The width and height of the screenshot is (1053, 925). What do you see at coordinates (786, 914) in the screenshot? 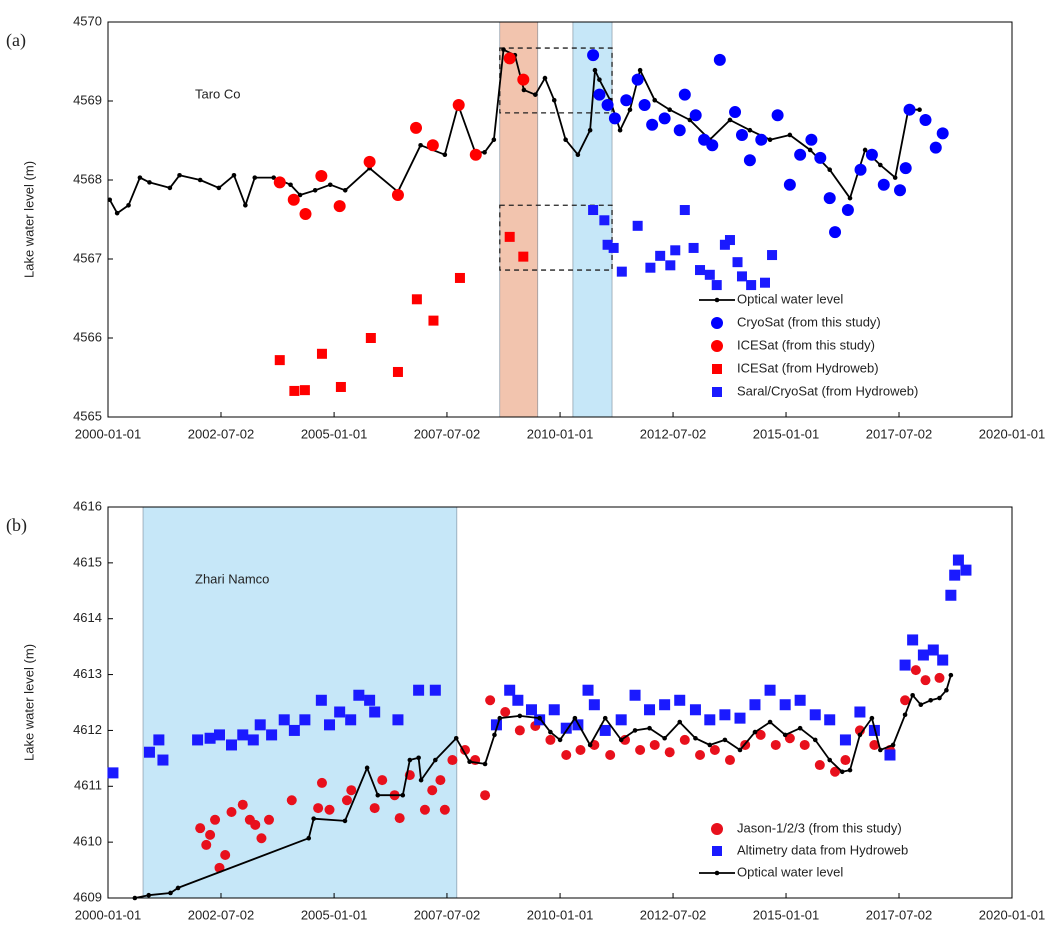
I see `x-tick-label: 2015-01-01` at bounding box center [786, 914].